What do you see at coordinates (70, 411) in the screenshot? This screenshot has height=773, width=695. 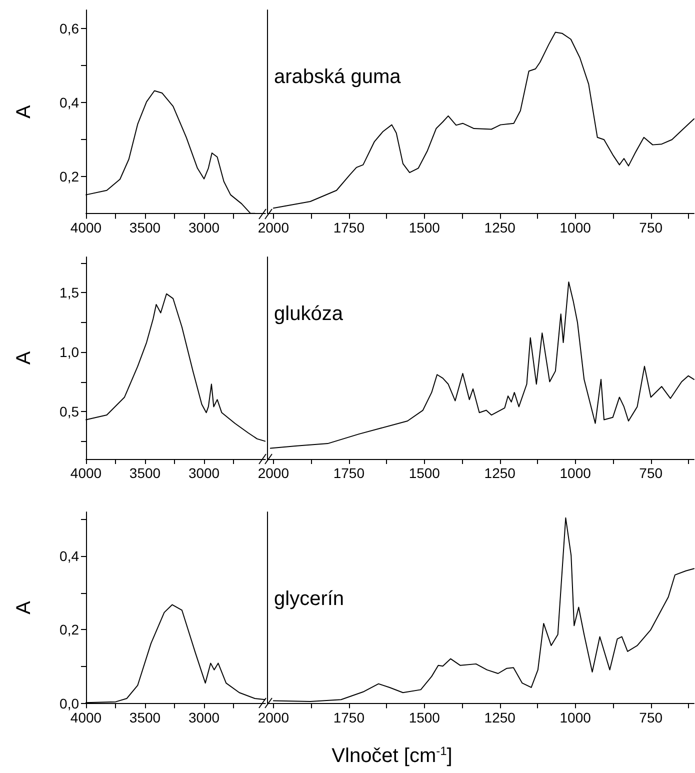 I see `y-tick-label: 0,5` at bounding box center [70, 411].